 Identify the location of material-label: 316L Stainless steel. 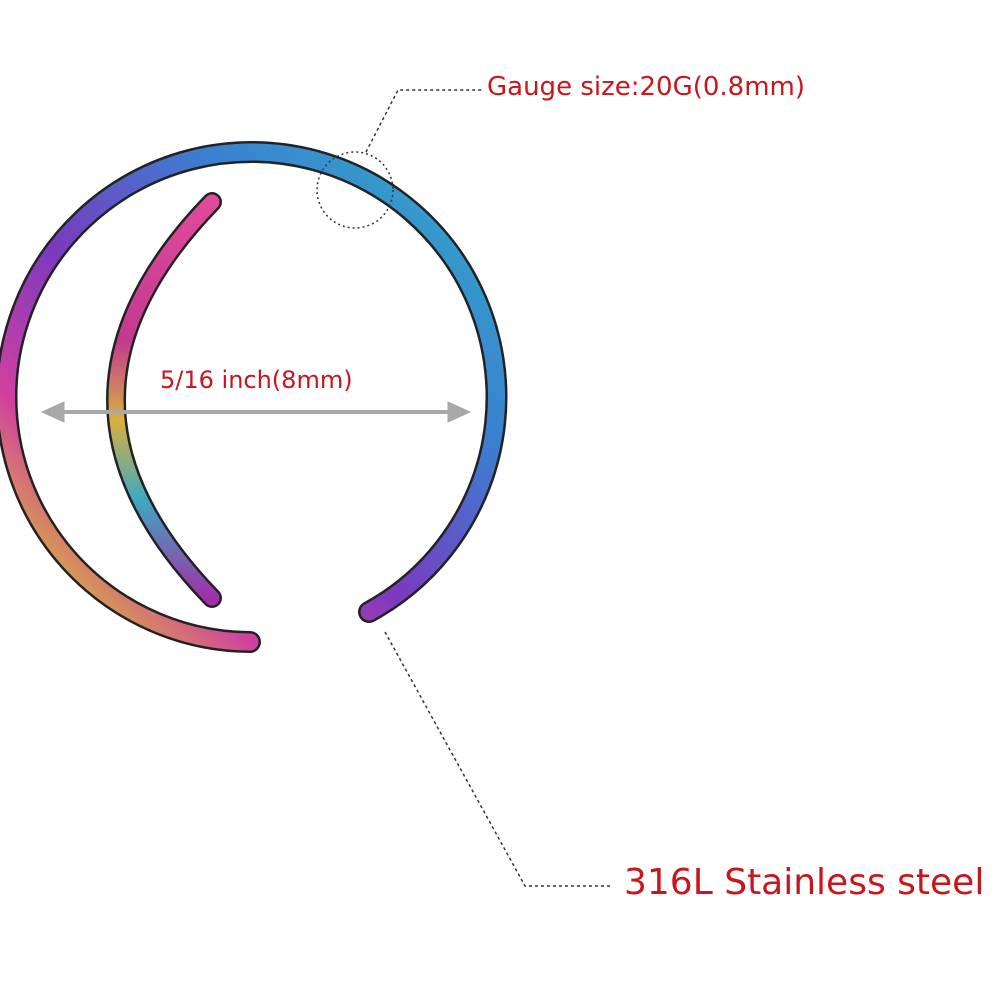
(804, 882).